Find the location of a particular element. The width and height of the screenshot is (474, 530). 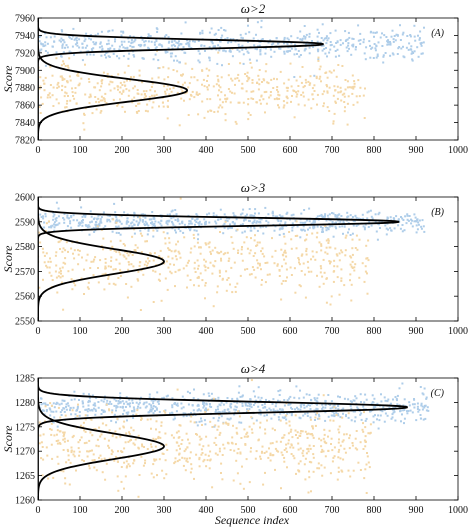

distribution-curve is located at coordinates (181, 79).